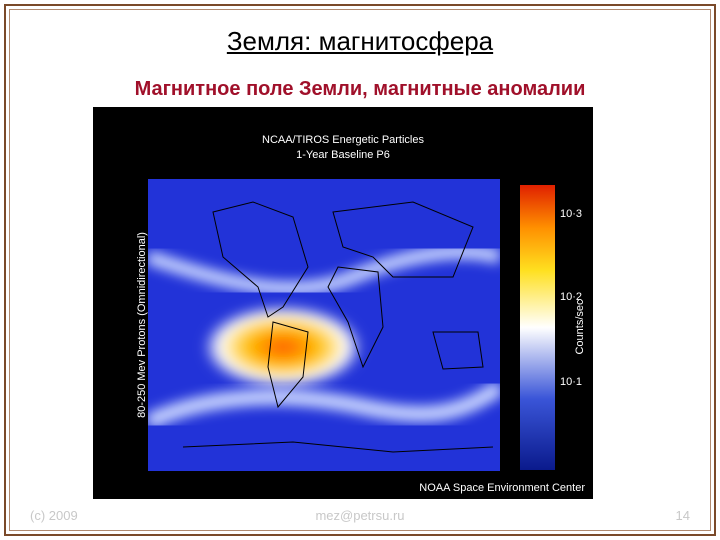  Describe the element at coordinates (537, 327) in the screenshot. I see `colorbar` at that location.